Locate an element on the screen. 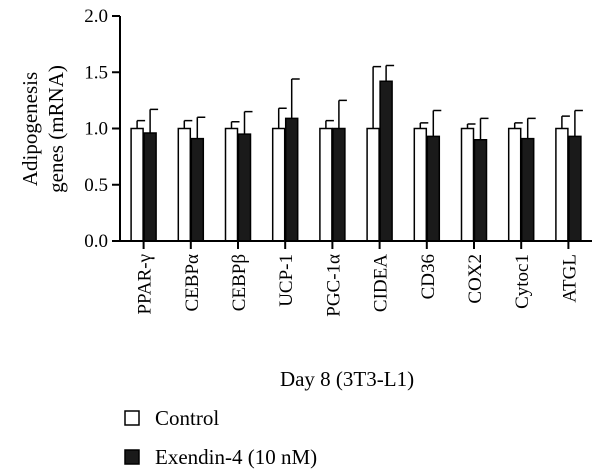 The width and height of the screenshot is (600, 474). y-tick-label: 2.0 is located at coordinates (96, 16).